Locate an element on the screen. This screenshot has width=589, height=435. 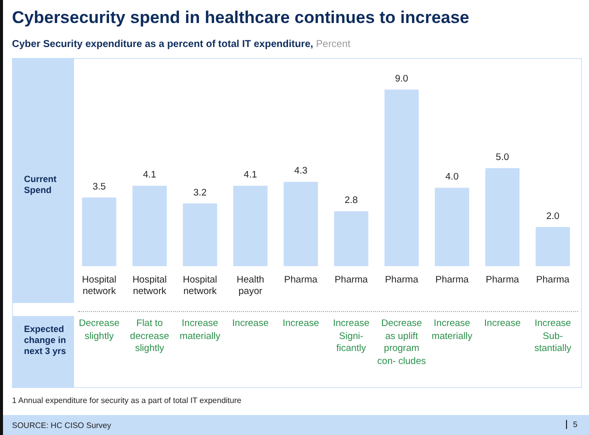
text: 5 is located at coordinates (572, 424).